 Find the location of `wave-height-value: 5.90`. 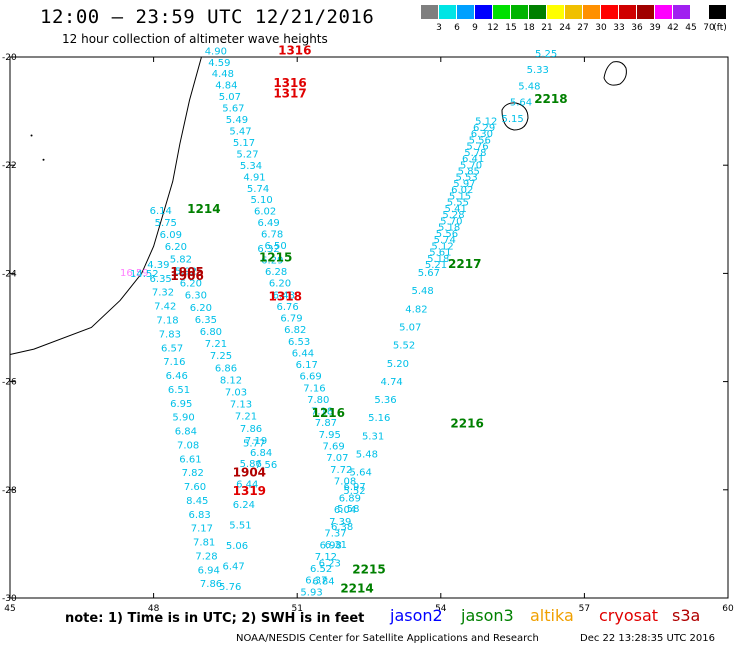

wave-height-value: 5.90 is located at coordinates (183, 418).